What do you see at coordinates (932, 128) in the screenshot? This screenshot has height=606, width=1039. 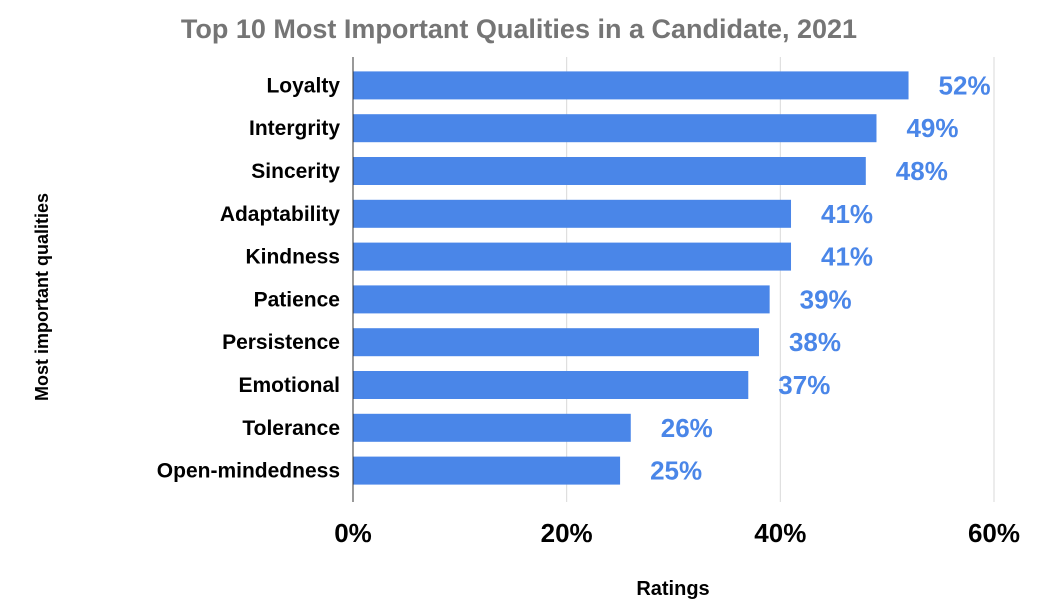 I see `value-label: 49%` at bounding box center [932, 128].